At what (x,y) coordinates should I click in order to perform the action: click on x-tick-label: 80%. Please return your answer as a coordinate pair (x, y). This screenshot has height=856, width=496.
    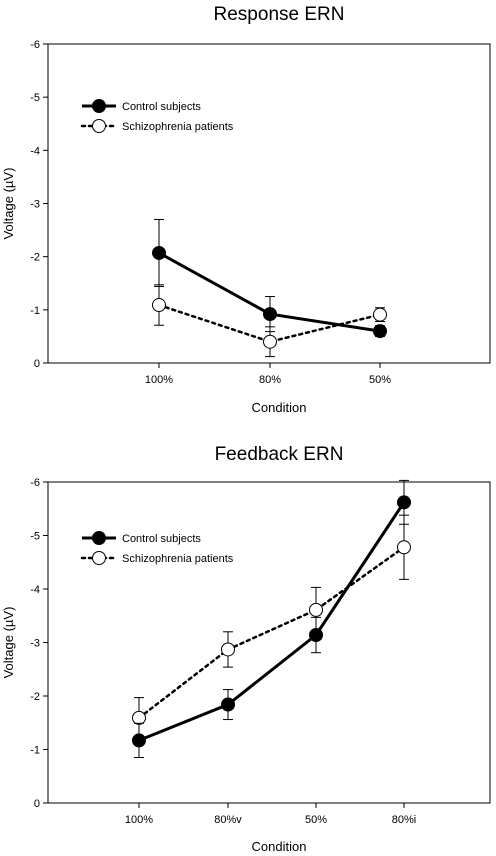
    Looking at the image, I should click on (270, 380).